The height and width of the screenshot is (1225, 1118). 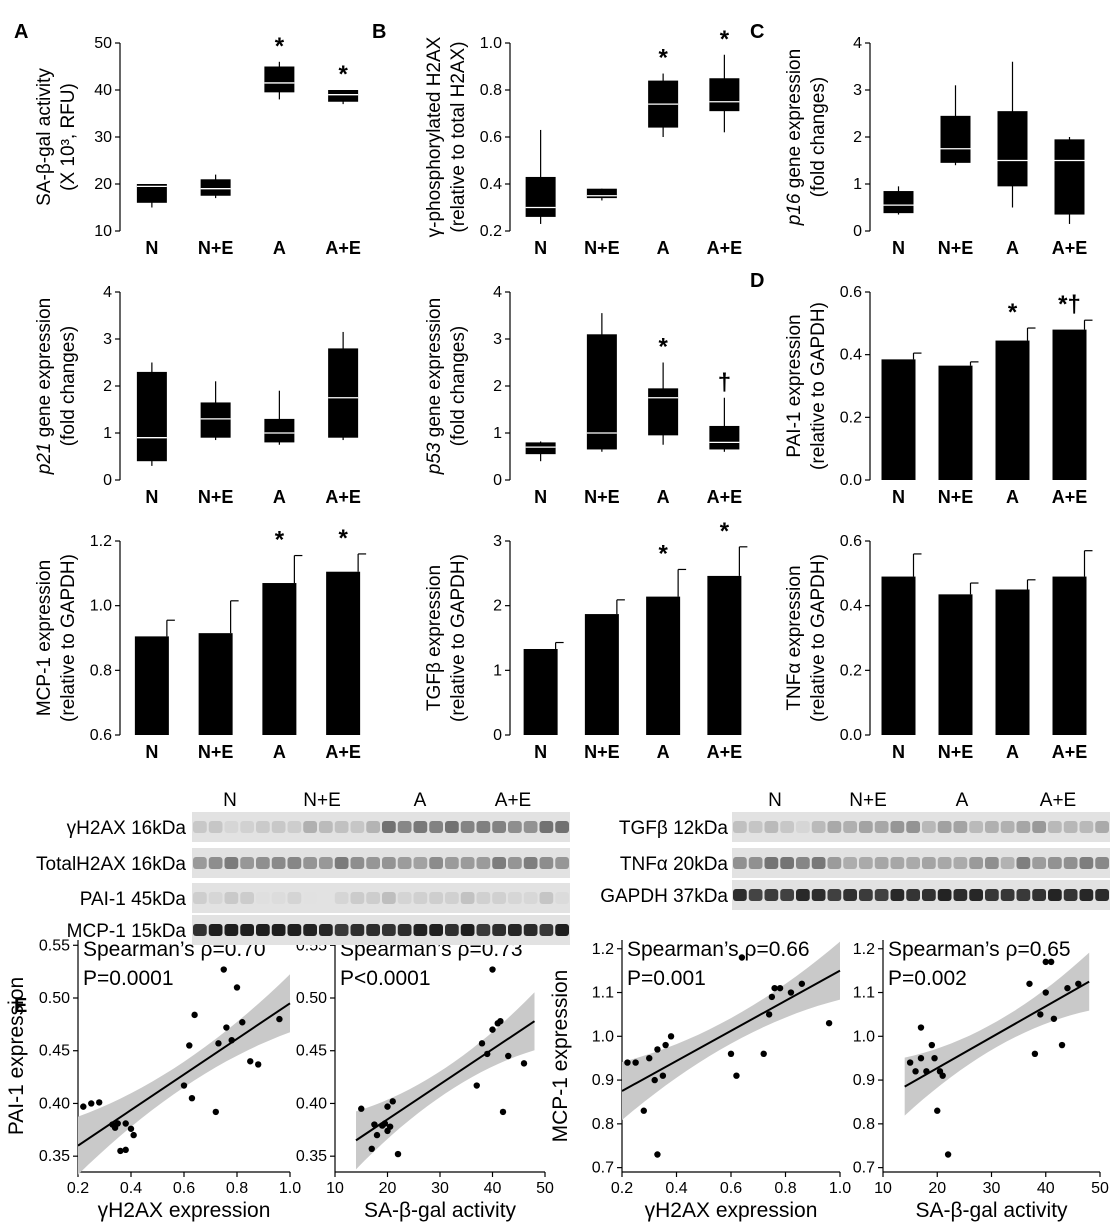 What do you see at coordinates (1100, 1188) in the screenshot?
I see `x-tick-label: 50` at bounding box center [1100, 1188].